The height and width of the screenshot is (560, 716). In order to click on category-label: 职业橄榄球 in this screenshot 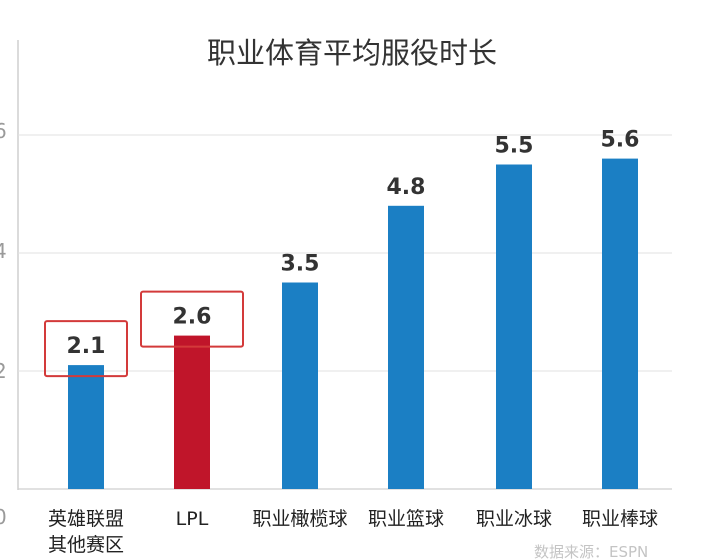, I will do `click(299, 519)`.